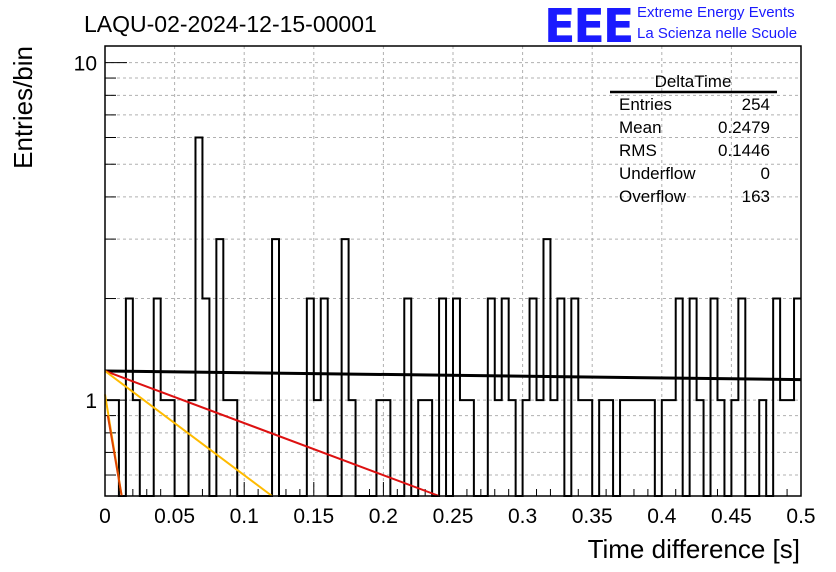  Describe the element at coordinates (765, 173) in the screenshot. I see `stats-value: 0` at that location.